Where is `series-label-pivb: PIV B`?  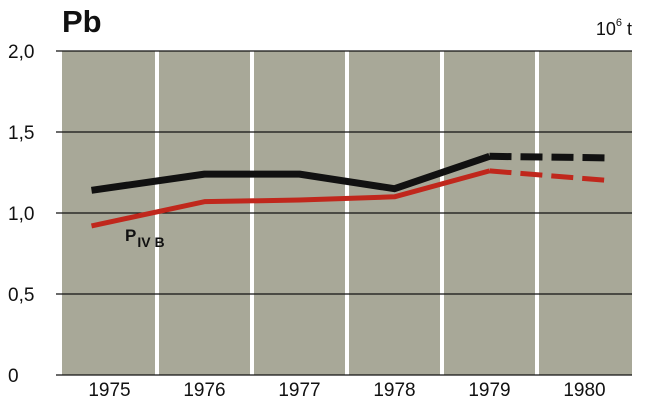 series-label-pivb: PIV B is located at coordinates (145, 238).